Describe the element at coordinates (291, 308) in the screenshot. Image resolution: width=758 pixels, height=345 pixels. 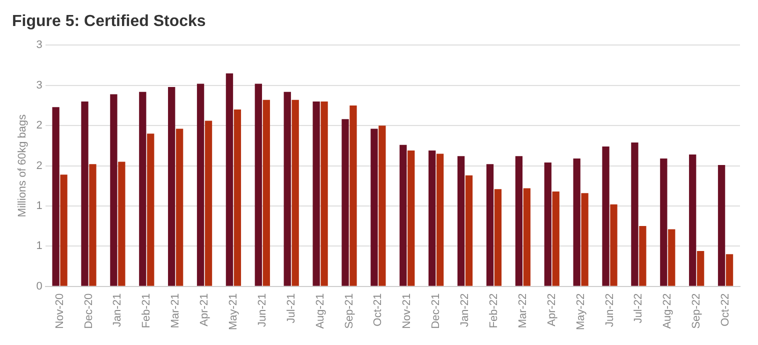
I see `x-tick-label: Jul-21` at that location.